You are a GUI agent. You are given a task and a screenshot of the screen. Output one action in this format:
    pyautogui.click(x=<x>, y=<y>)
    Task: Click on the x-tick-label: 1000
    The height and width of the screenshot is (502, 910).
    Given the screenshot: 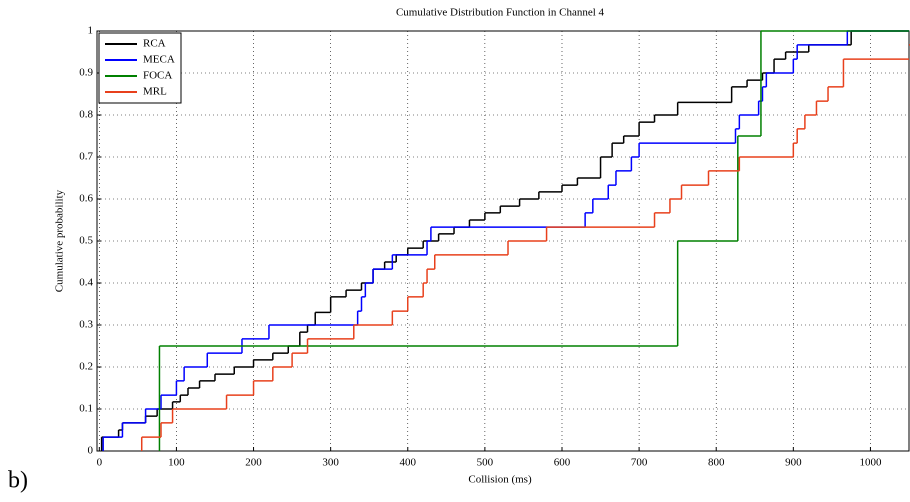 What is the action you would take?
    pyautogui.click(x=870, y=463)
    